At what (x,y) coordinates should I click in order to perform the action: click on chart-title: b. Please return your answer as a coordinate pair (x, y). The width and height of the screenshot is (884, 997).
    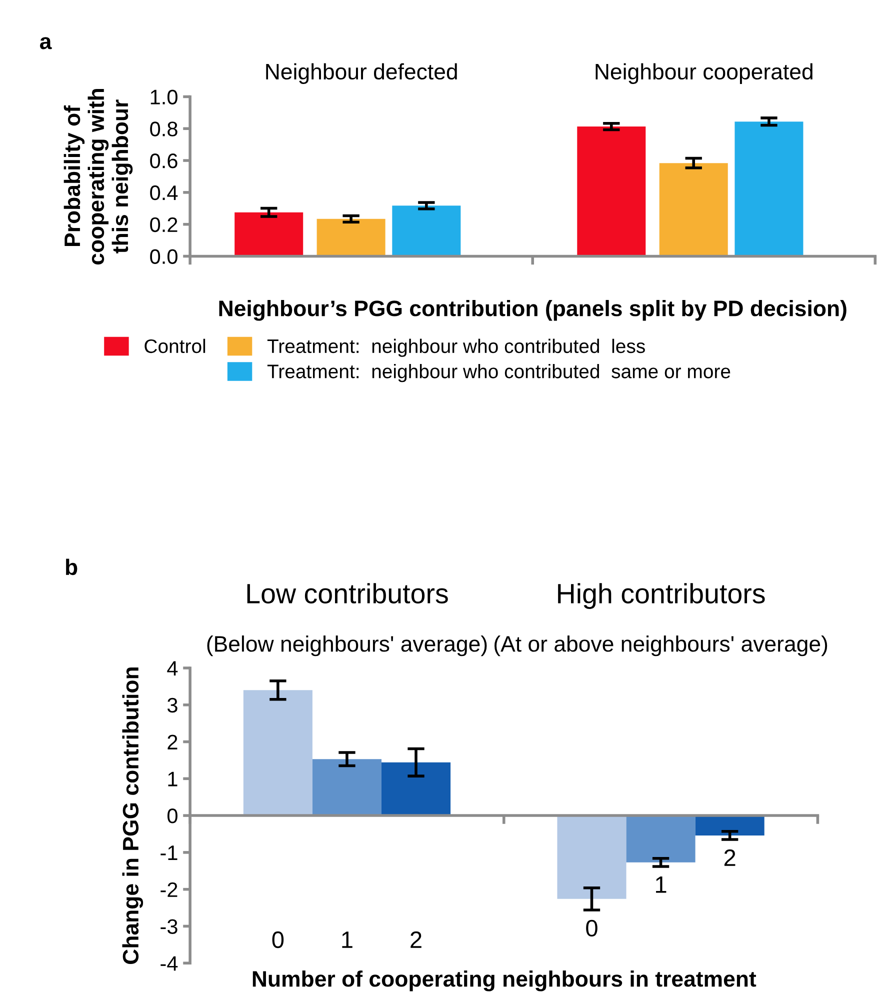
    Looking at the image, I should click on (72, 567).